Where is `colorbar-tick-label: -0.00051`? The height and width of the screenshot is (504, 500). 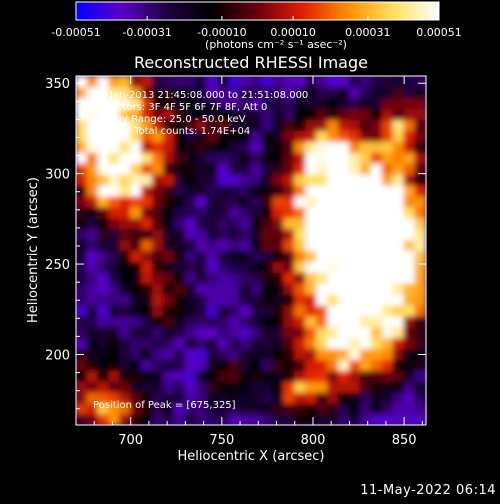
colorbar-tick-label: -0.00051 is located at coordinates (75, 32).